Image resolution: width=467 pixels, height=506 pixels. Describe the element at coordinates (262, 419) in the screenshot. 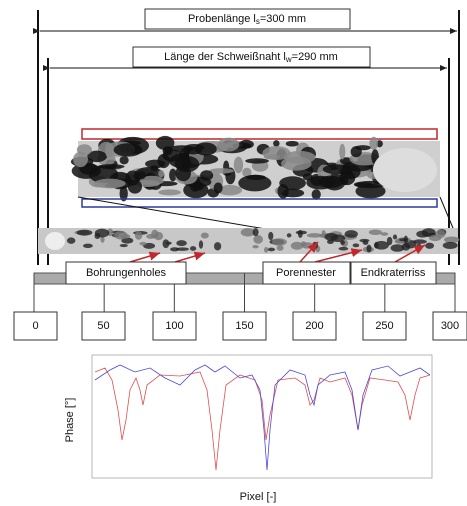

I see `red-trace` at that location.